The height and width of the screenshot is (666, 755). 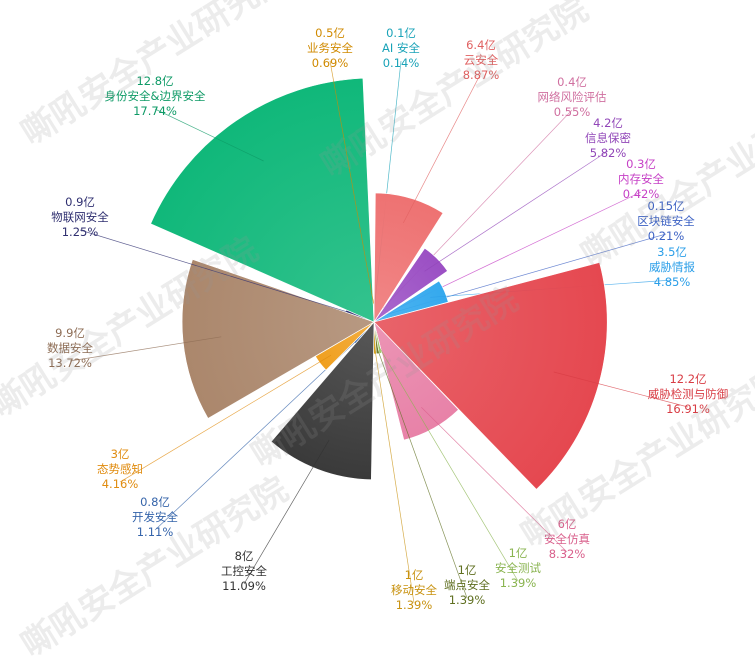 What do you see at coordinates (567, 539) in the screenshot?
I see `slice-name-安全仿真: 安全仿真` at bounding box center [567, 539].